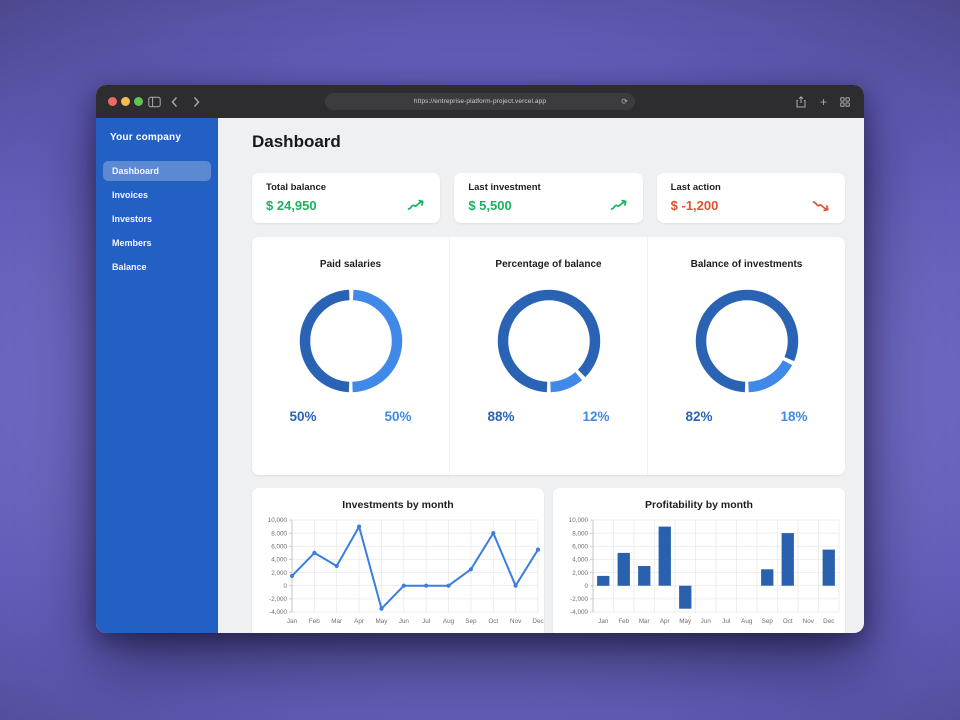  I want to click on primary-percentage: 88%, so click(501, 416).